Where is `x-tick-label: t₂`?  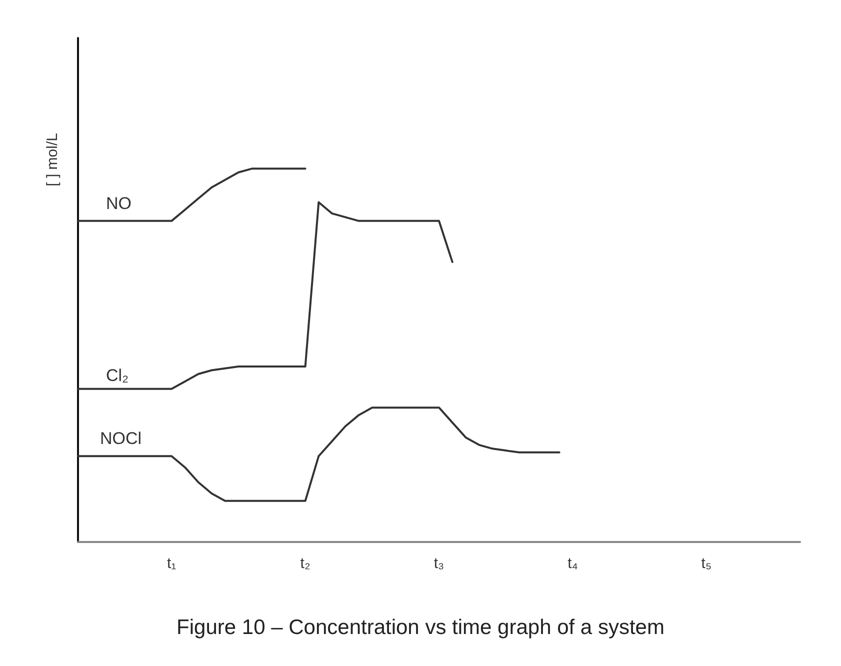
x-tick-label: t₂ is located at coordinates (305, 563).